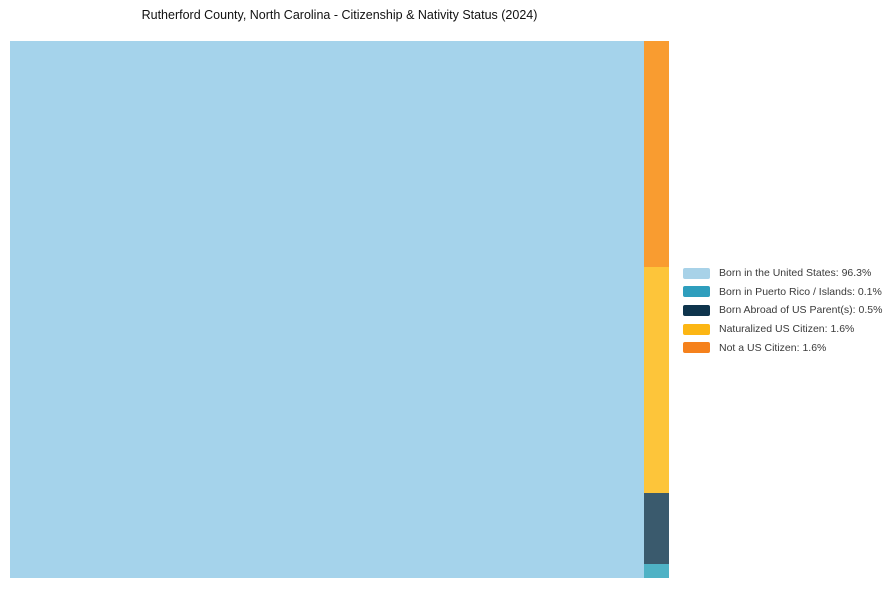 The height and width of the screenshot is (590, 889). I want to click on legend-swatch-born-abroad-of-us-parents, so click(696, 310).